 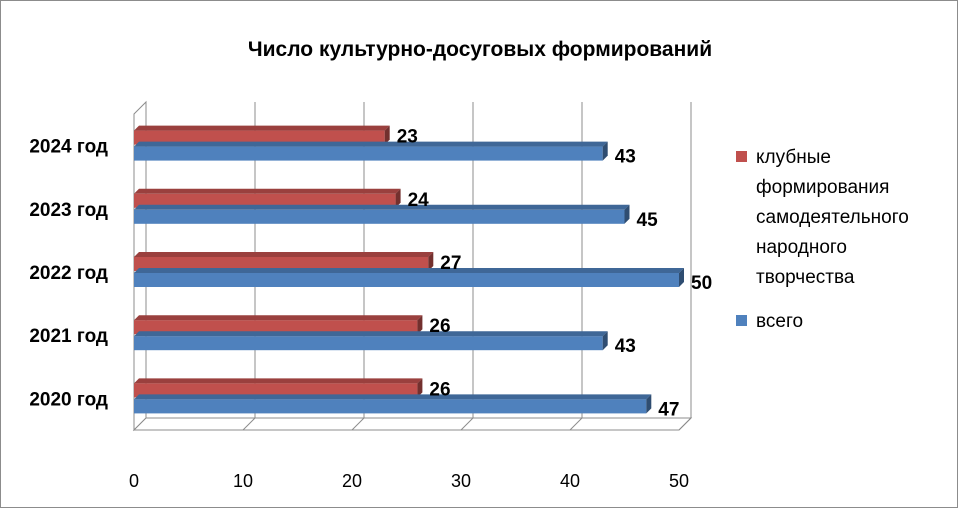 What do you see at coordinates (741, 156) in the screenshot?
I see `legend-swatch-club` at bounding box center [741, 156].